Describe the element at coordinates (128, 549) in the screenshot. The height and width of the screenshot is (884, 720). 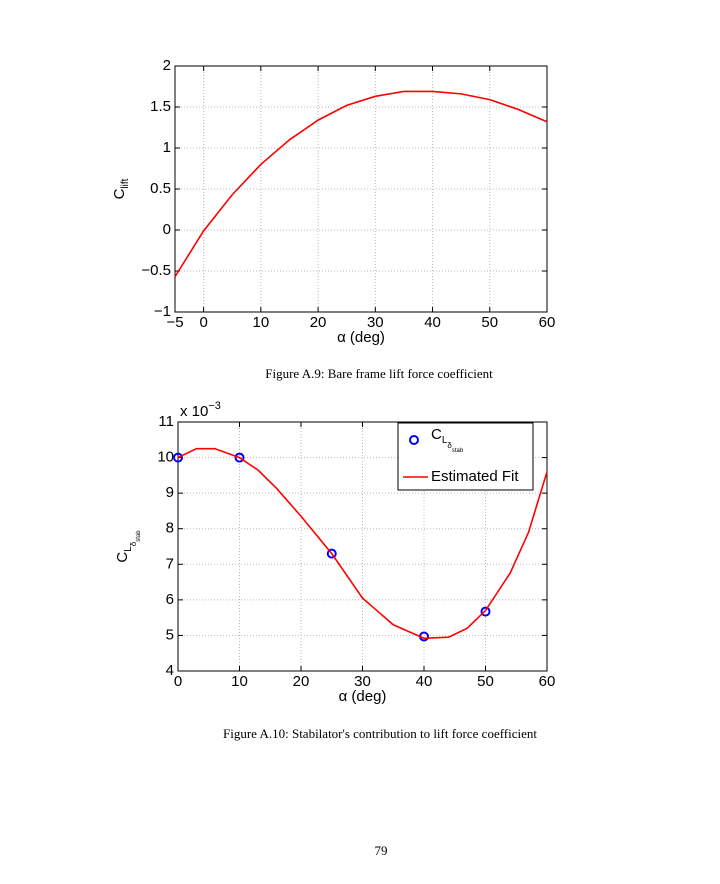
I see `y-axis-label-subscript: L` at that location.